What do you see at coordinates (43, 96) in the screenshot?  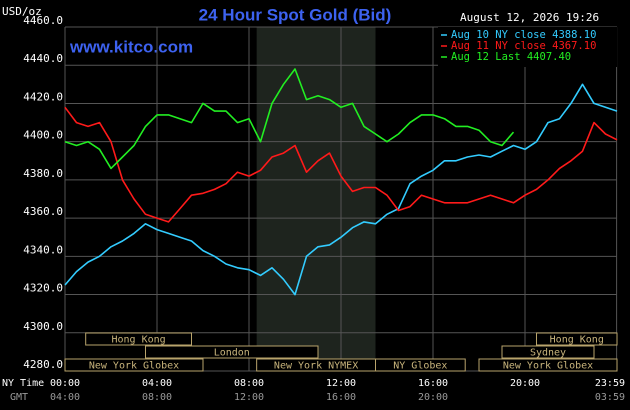 I see `y-tick-label: 4420.0` at bounding box center [43, 96].